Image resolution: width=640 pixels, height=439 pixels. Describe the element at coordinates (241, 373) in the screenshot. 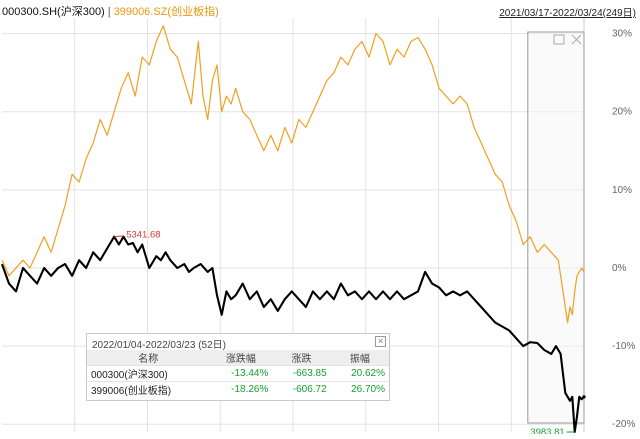

I see `row-pct: -13.44%` at that location.